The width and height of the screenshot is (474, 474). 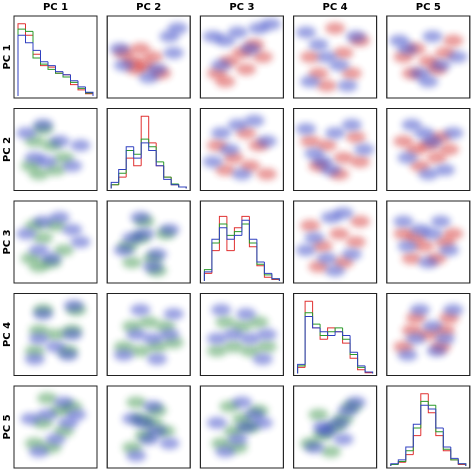 What do you see at coordinates (335, 7) in the screenshot?
I see `column-label: PC 4` at bounding box center [335, 7].